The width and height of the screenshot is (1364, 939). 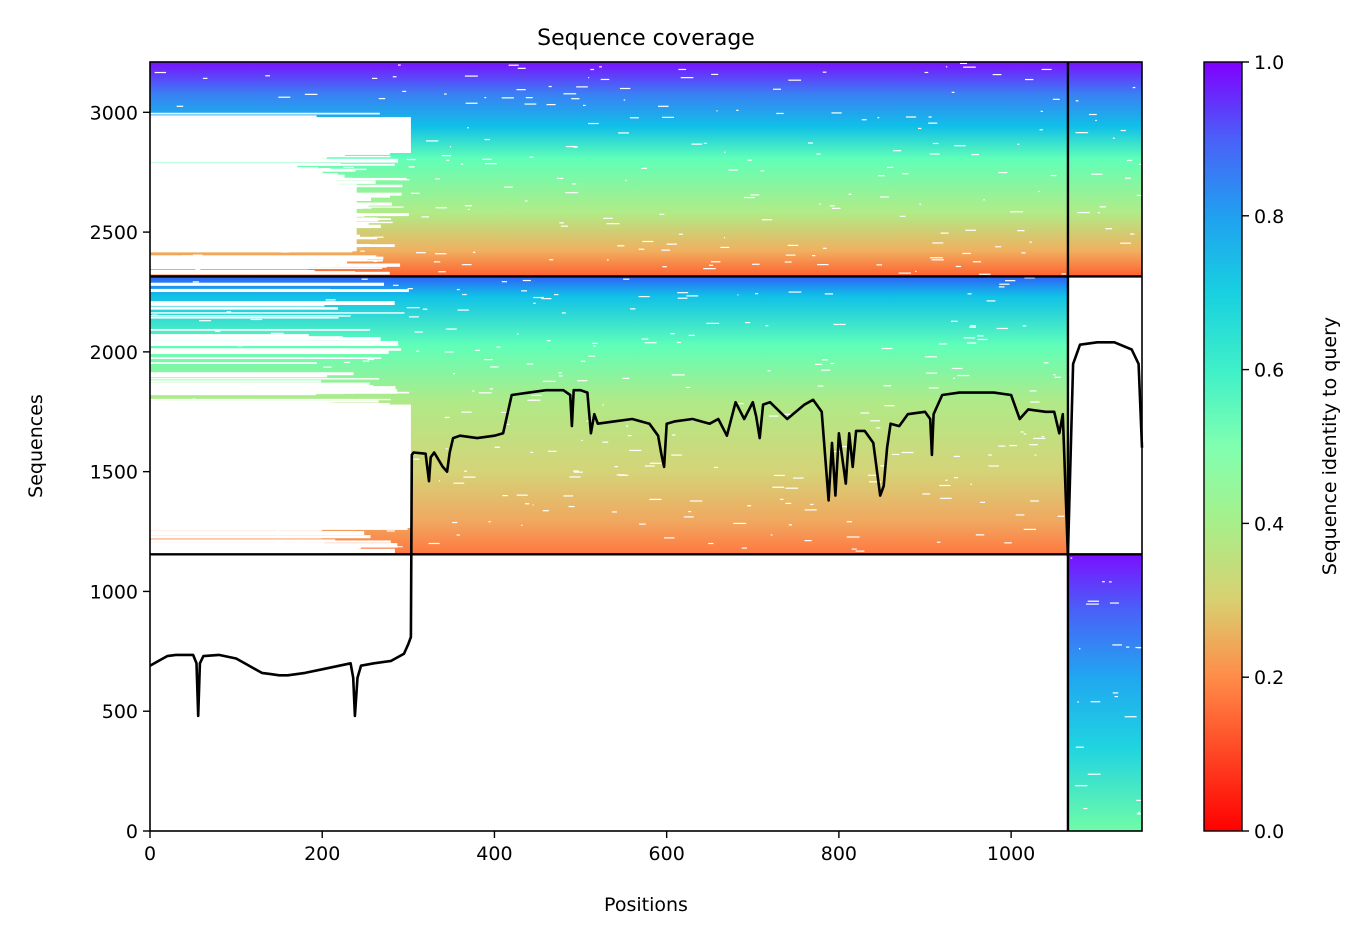 I want to click on colorbar-tick-label: 0.6, so click(x=1269, y=371).